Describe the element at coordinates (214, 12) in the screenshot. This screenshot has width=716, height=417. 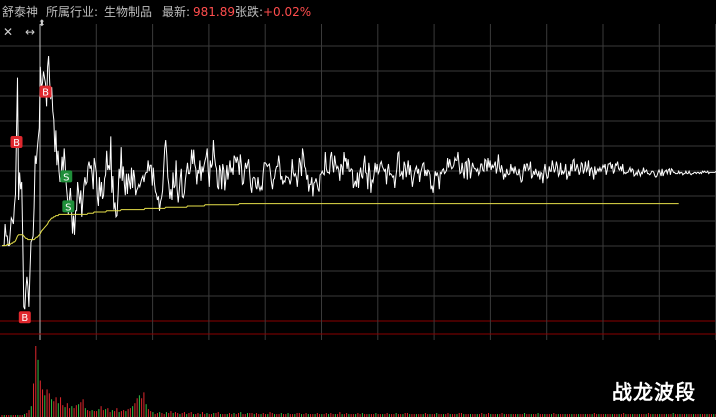
I see `latest-price: 981.89` at that location.